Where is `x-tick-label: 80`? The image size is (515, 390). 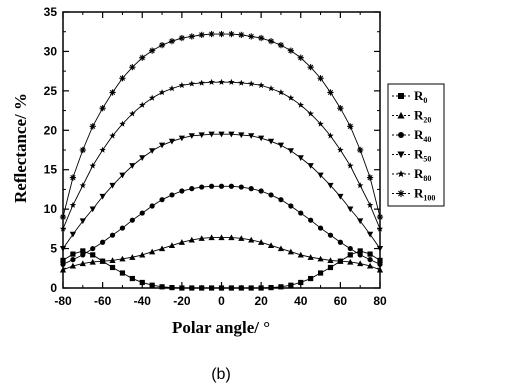
x-tick-label: 80 is located at coordinates (380, 301).